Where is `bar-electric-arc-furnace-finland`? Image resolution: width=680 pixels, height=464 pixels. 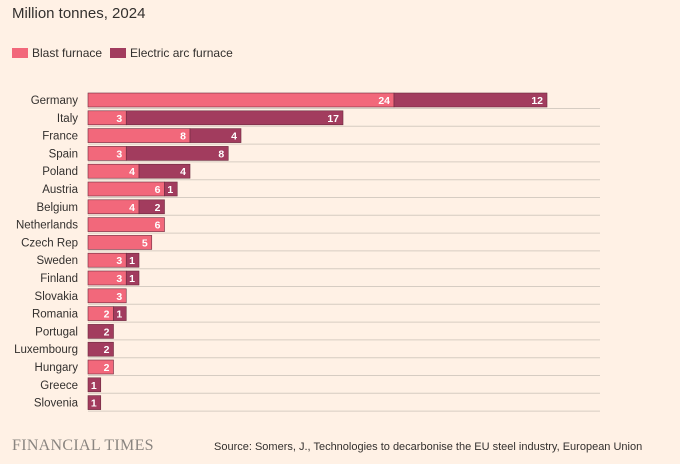
bar-electric-arc-furnace-finland is located at coordinates (132, 278).